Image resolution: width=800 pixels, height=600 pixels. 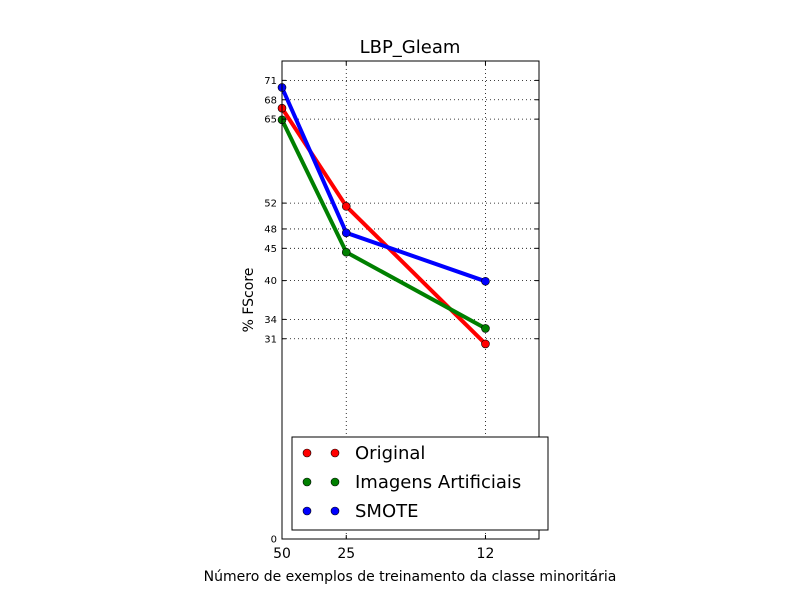 I want to click on y-tick-label: 52, so click(x=270, y=204).